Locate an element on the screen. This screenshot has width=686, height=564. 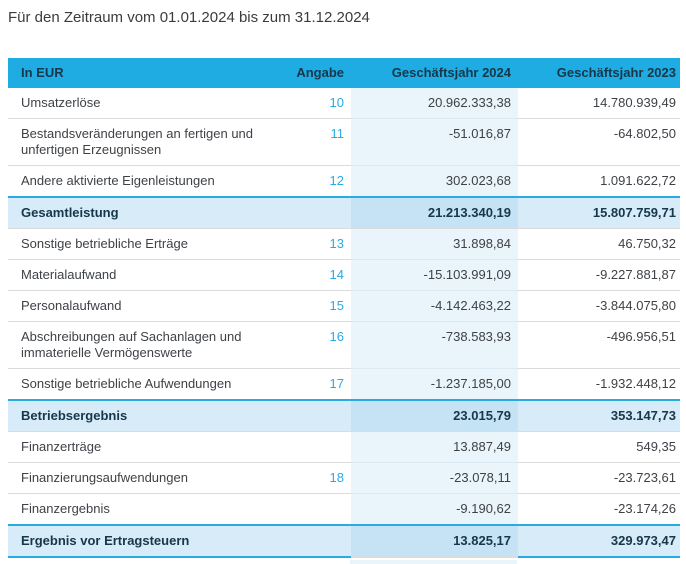
value-fy2023: 15.807.759,71 is located at coordinates (599, 212).